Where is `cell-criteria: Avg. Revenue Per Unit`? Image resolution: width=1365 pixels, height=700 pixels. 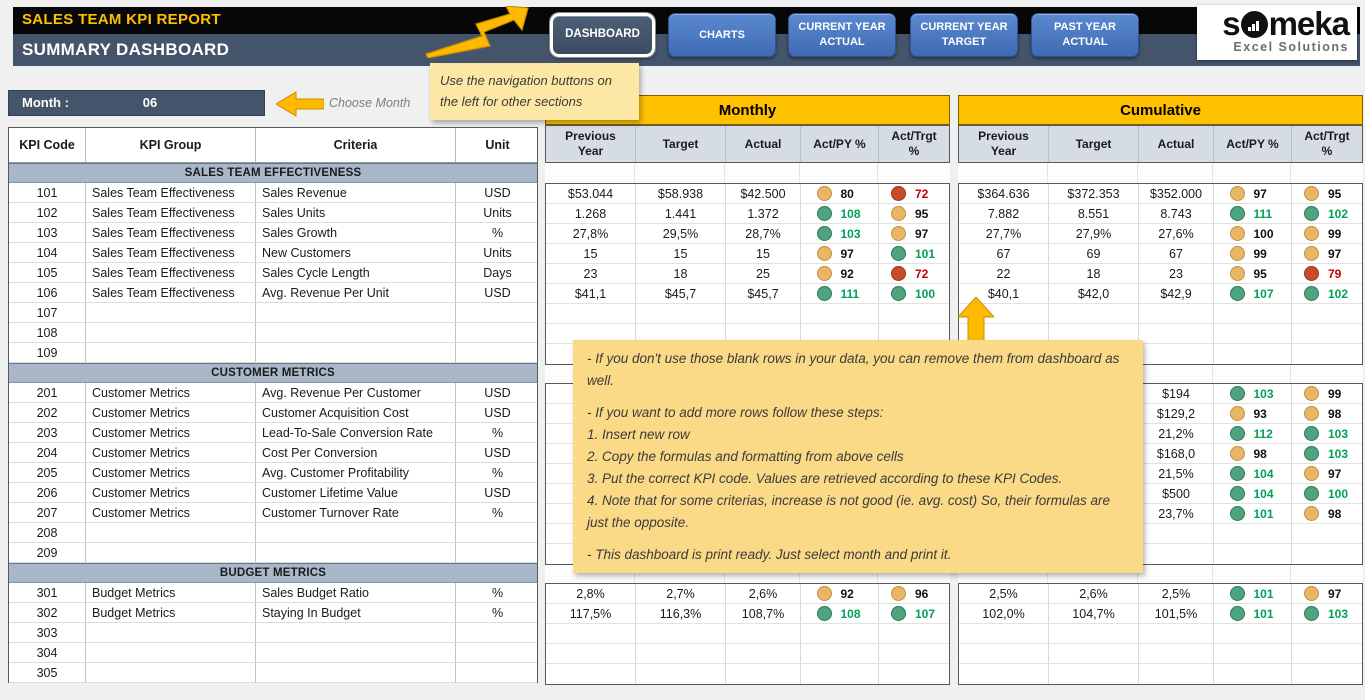 cell-criteria: Avg. Revenue Per Unit is located at coordinates (356, 292).